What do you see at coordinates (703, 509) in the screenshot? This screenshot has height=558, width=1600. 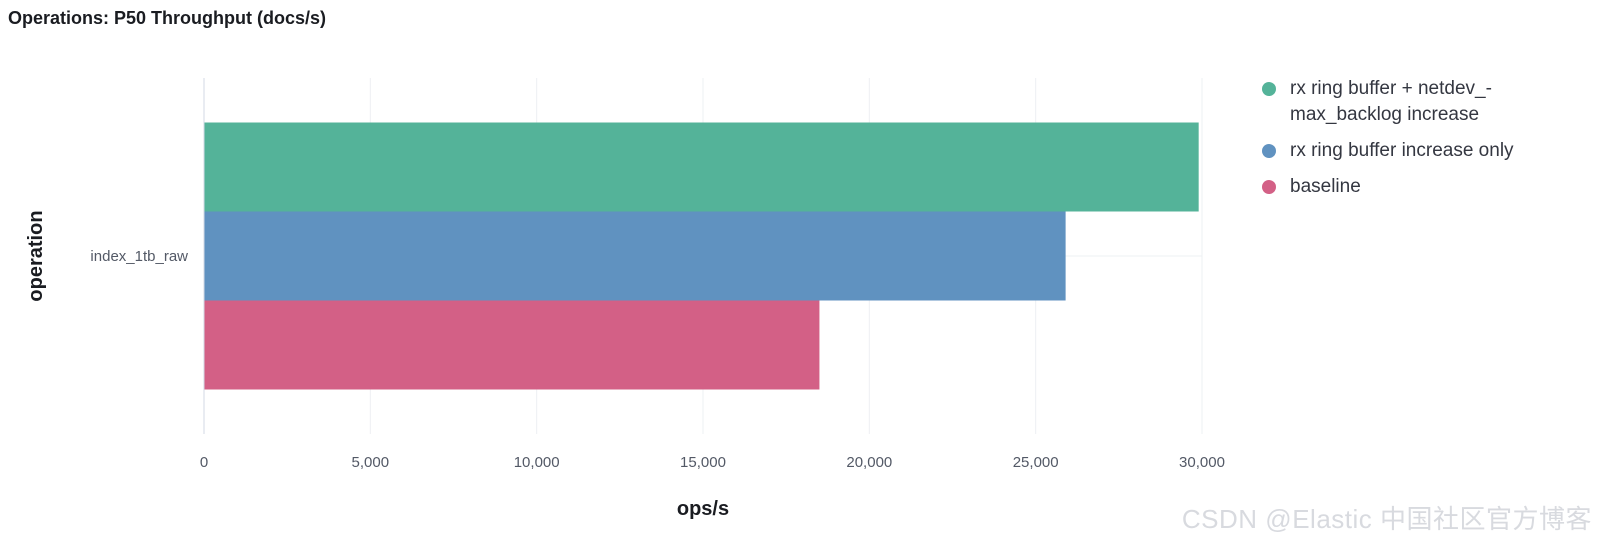 I see `x-axis-title: ops/s` at bounding box center [703, 509].